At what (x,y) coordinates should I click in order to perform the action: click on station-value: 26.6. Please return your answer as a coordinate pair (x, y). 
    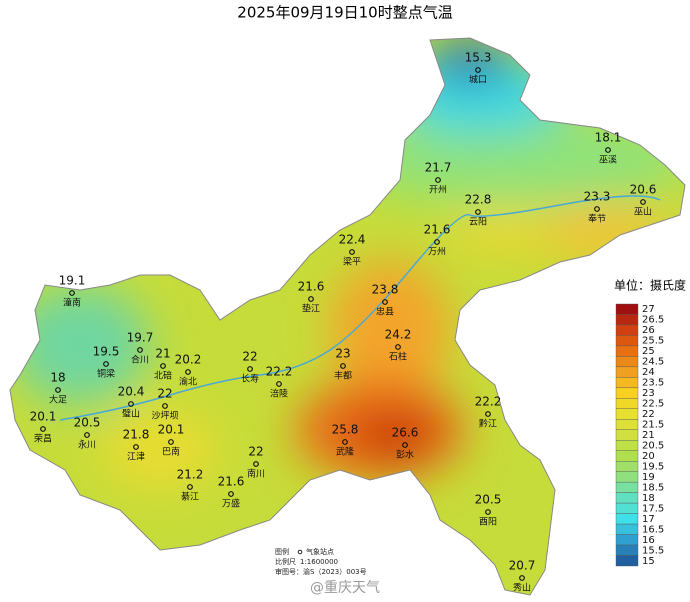
    Looking at the image, I should click on (405, 433).